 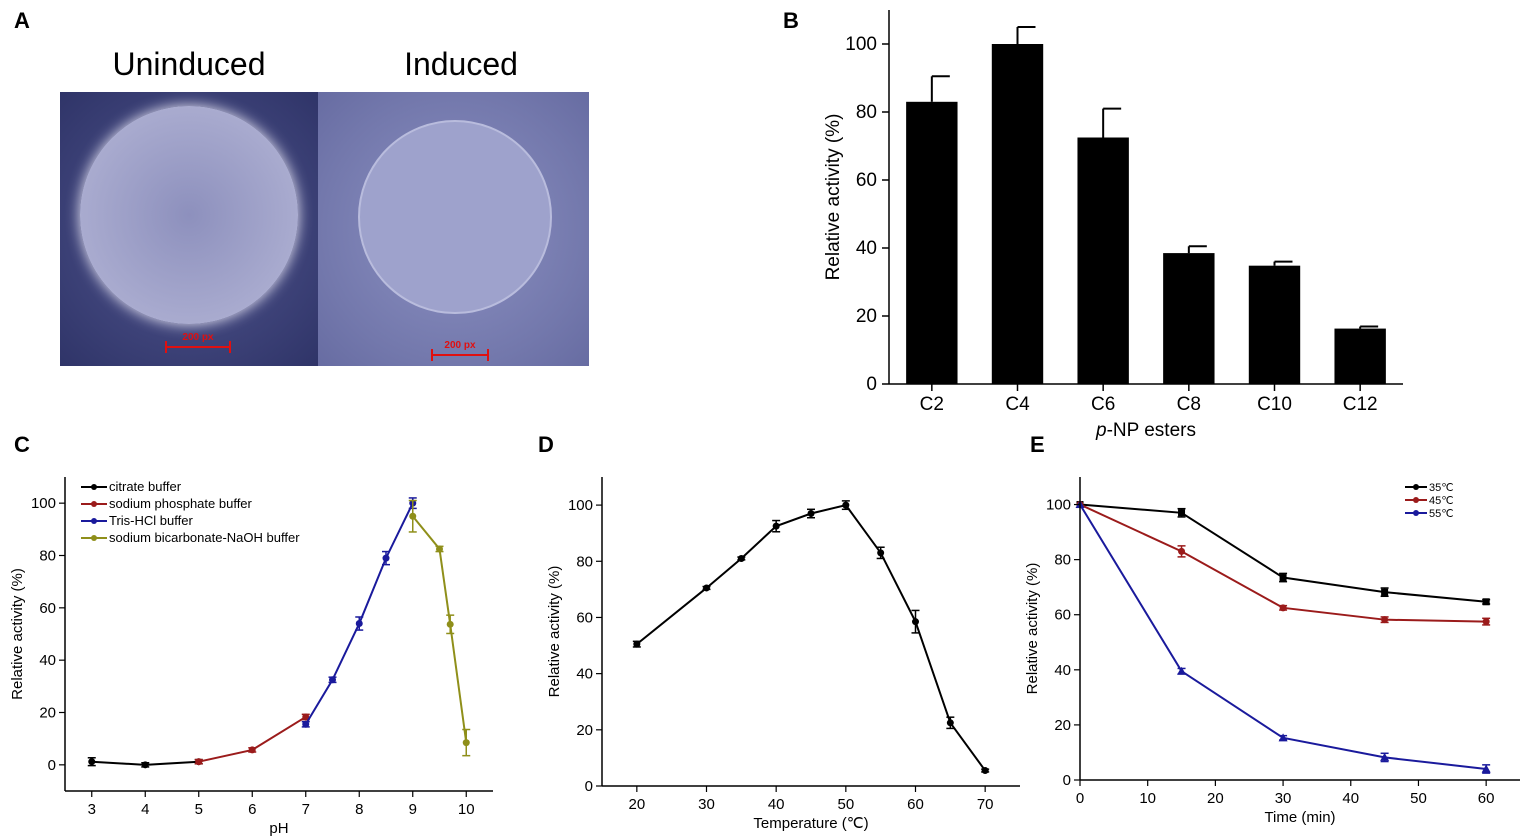 What do you see at coordinates (1418, 798) in the screenshot?
I see `x-tick-label: 50` at bounding box center [1418, 798].